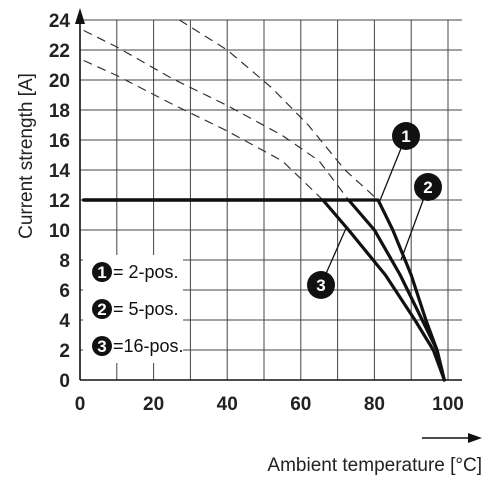 This screenshot has width=500, height=500. I want to click on legend-item: 2 = 5-pos., so click(135, 309).